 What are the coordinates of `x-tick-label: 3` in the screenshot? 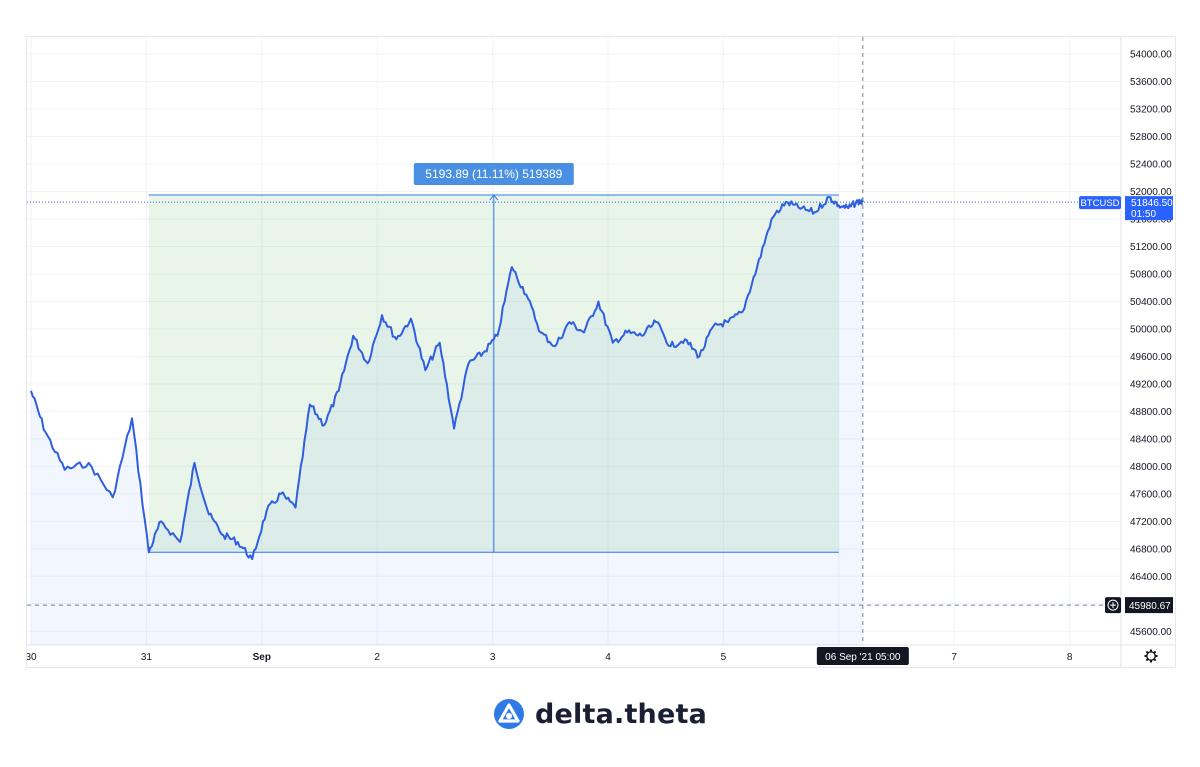 It's located at (493, 657).